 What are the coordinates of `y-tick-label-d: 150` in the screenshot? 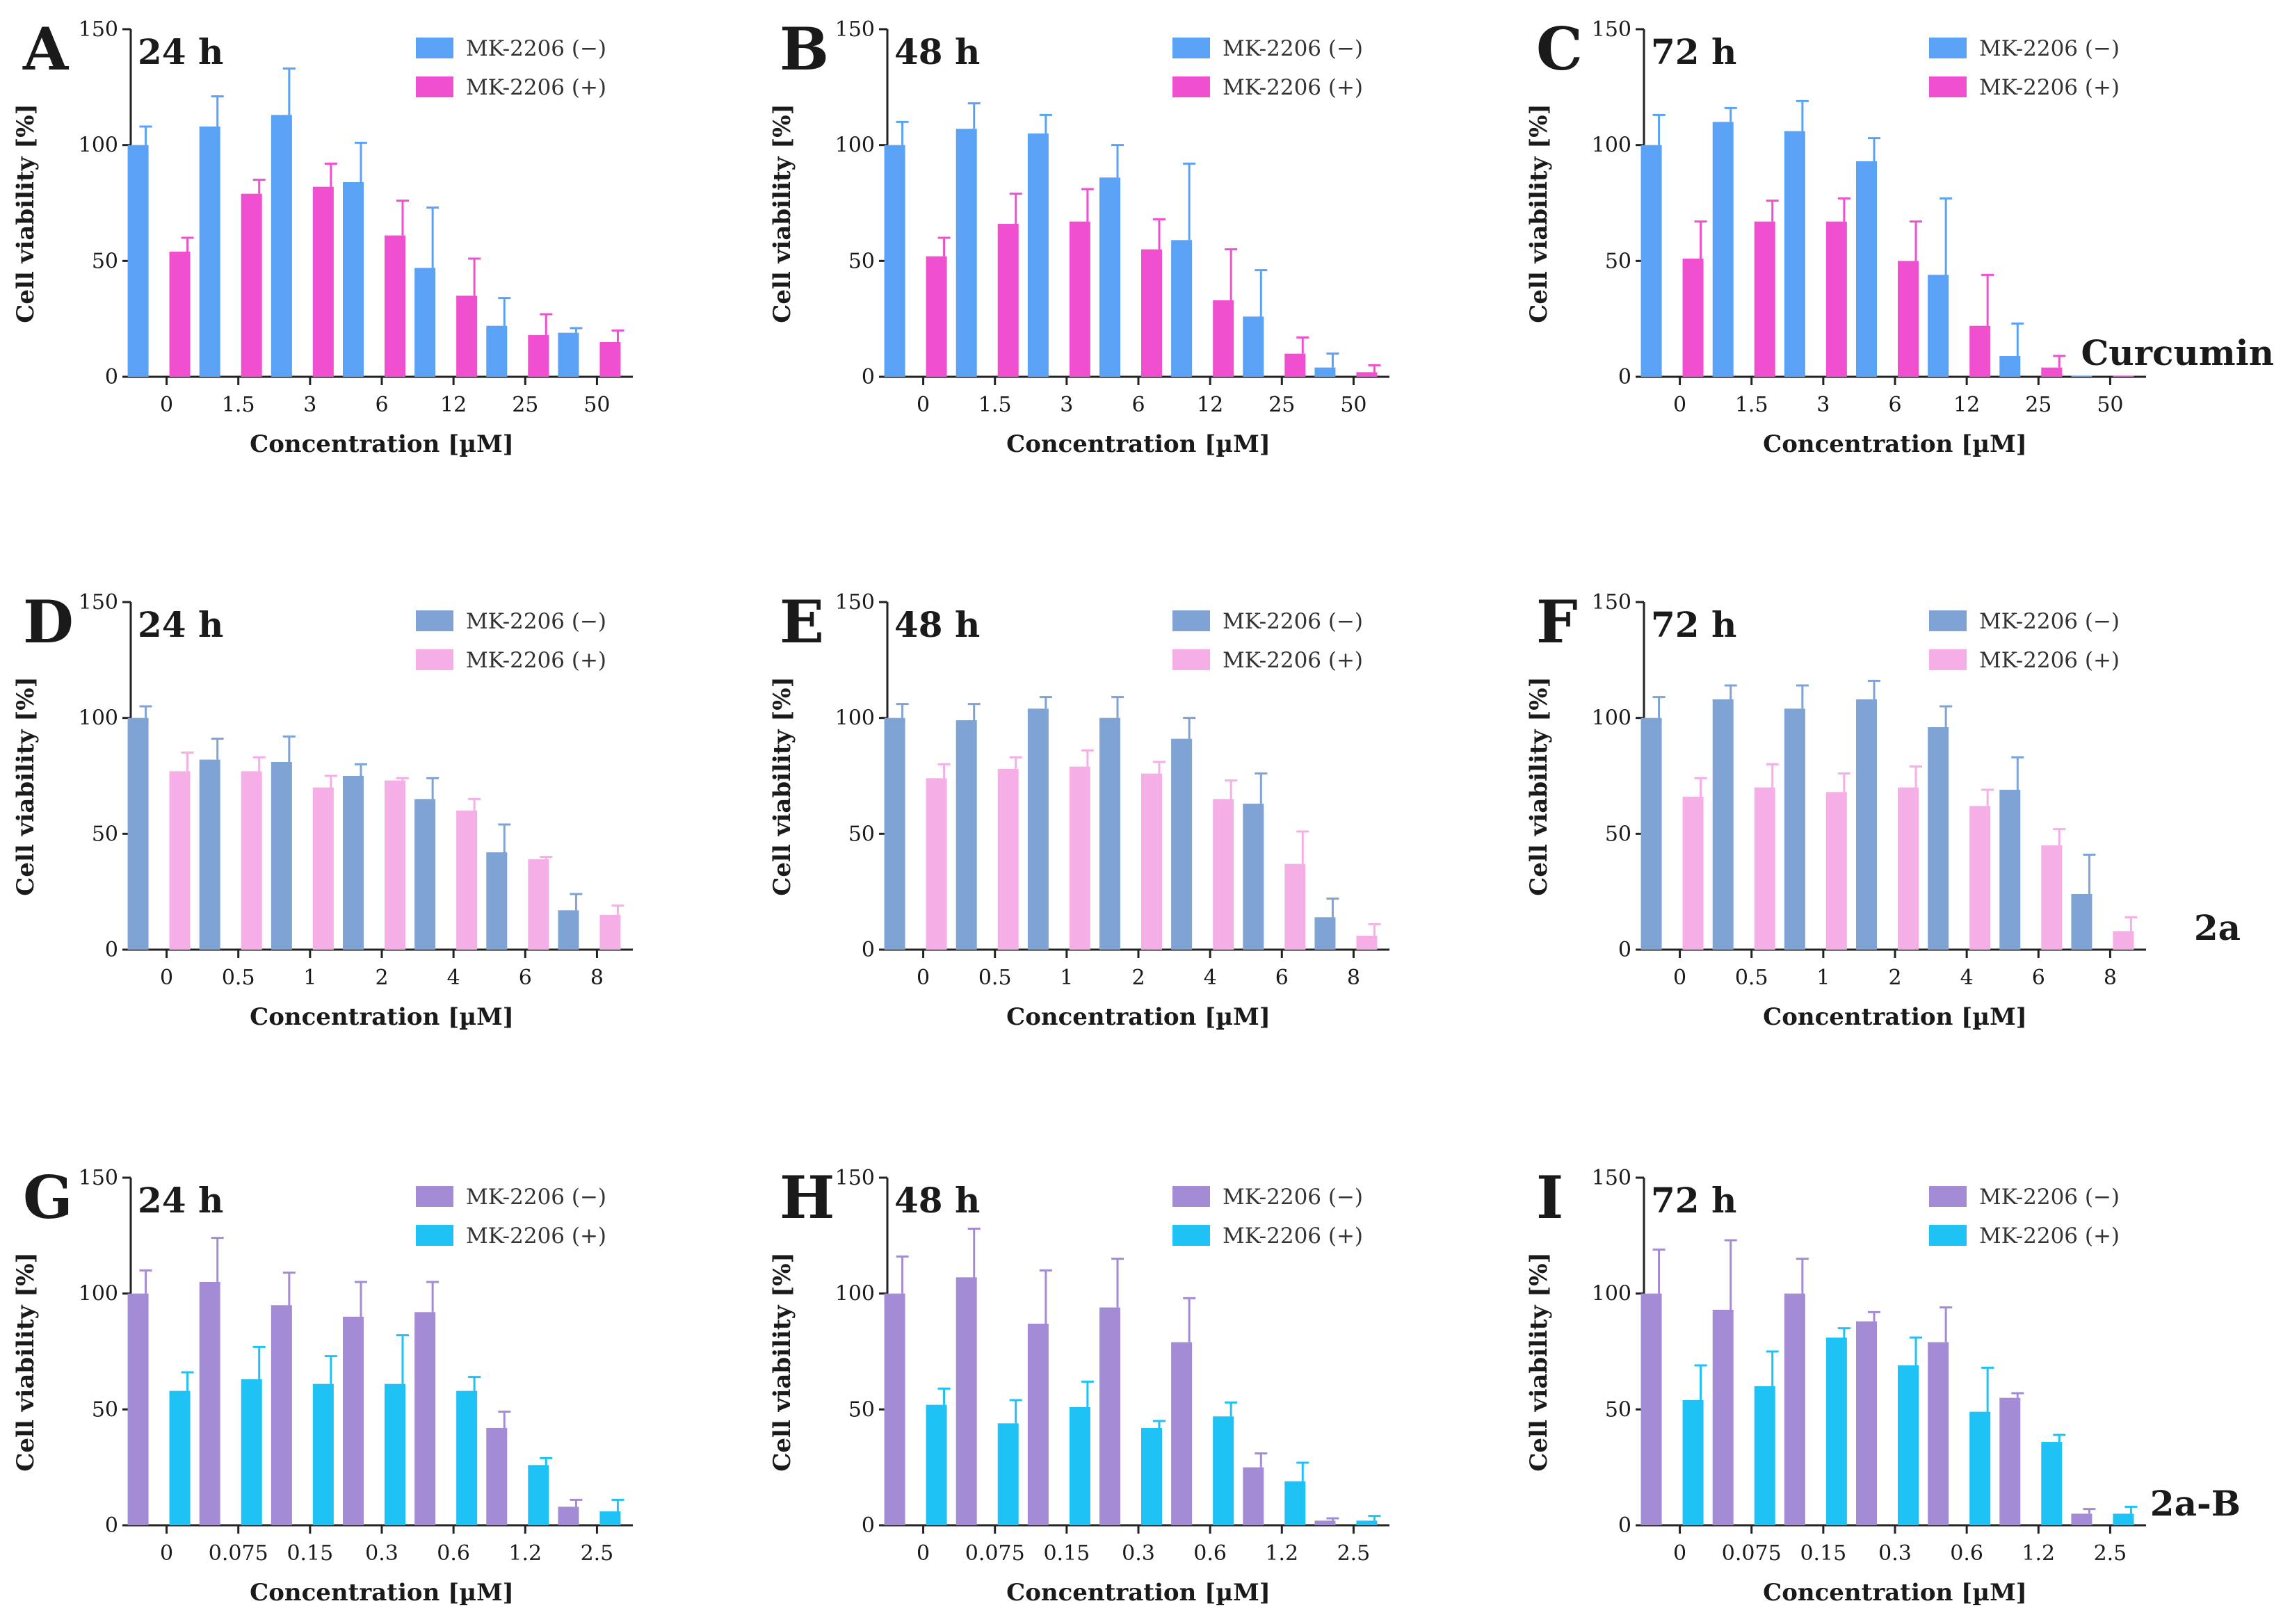 It's located at (98, 602).